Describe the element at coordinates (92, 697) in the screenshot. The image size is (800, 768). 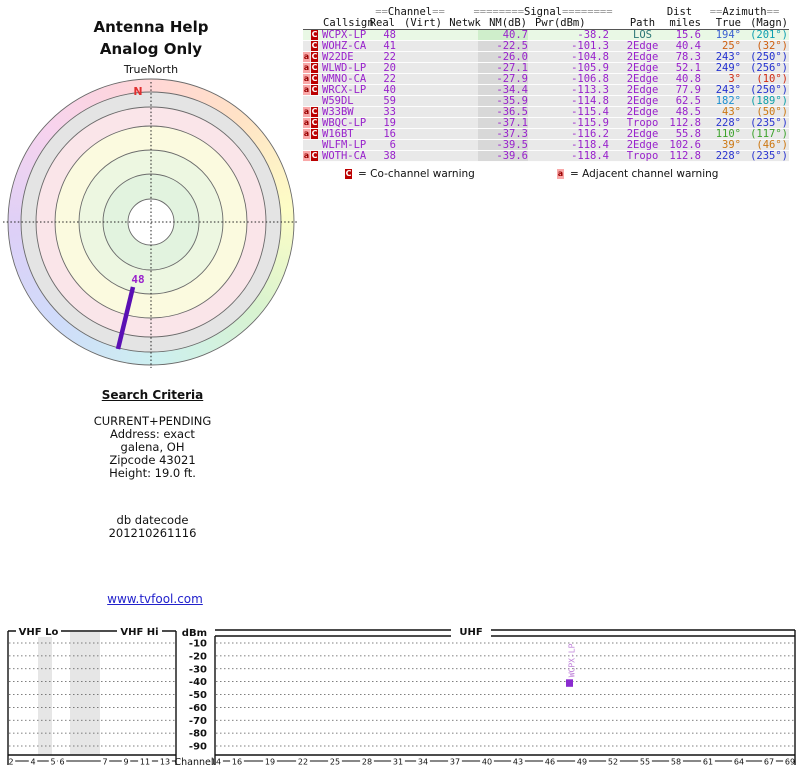
I see `vhf-chart-border` at that location.